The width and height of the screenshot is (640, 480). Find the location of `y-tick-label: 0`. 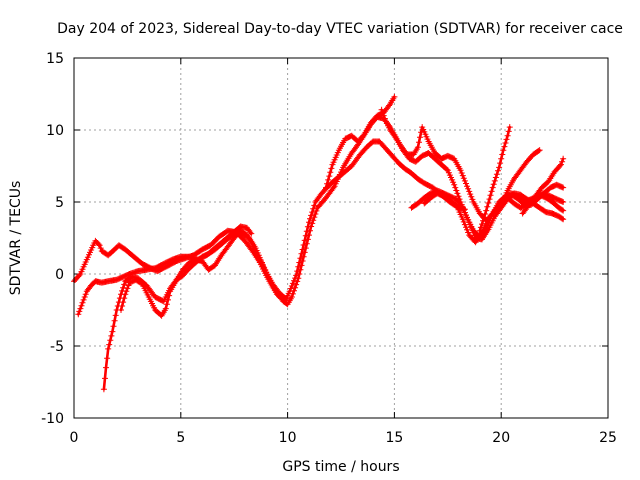

y-tick-label: 0 is located at coordinates (59, 275).